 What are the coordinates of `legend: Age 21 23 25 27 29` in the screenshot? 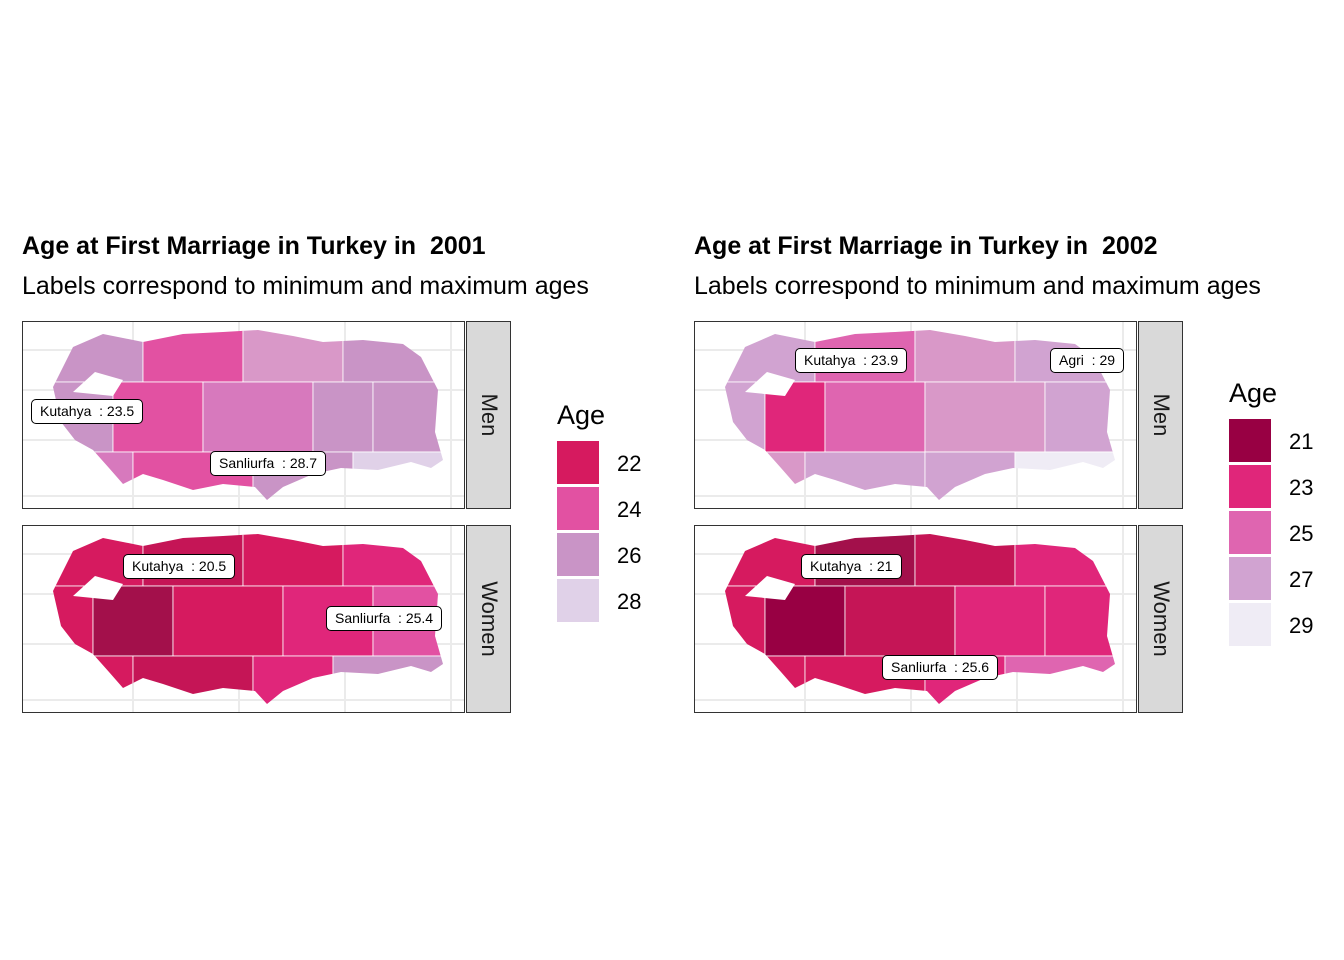 It's located at (1271, 513).